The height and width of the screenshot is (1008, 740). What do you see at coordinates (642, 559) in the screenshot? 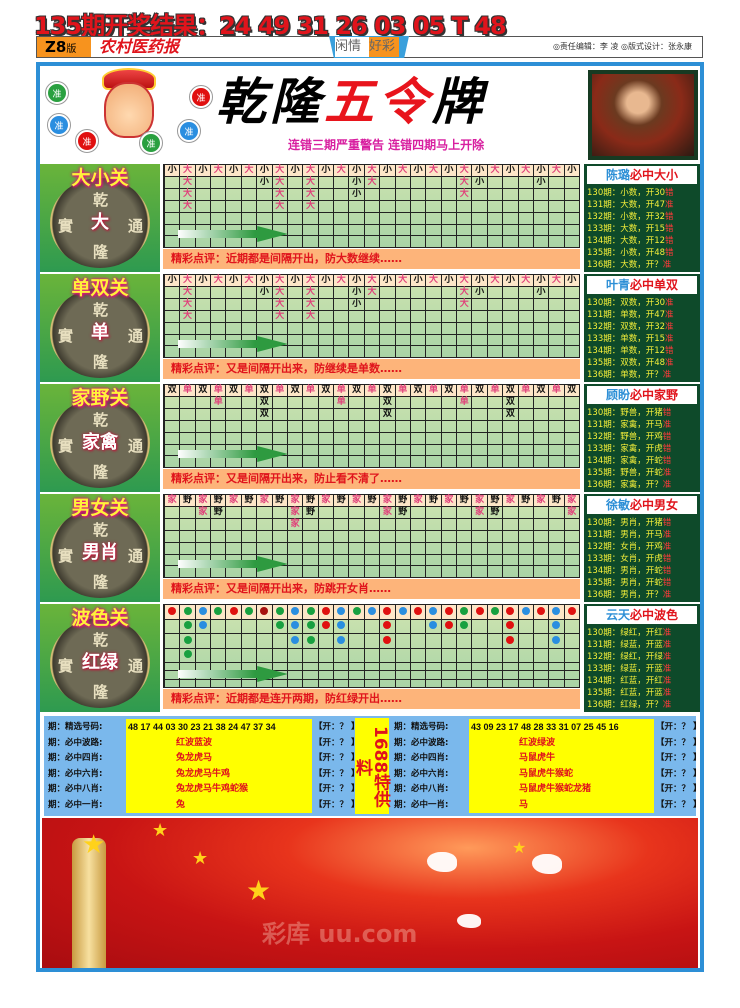
I see `prediction-line: 133期：女肖，开虎错` at bounding box center [642, 559].